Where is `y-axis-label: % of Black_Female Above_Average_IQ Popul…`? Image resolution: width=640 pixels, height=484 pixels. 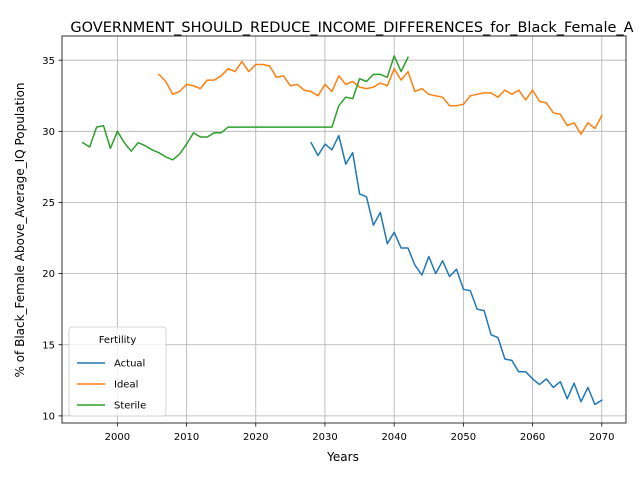 y-axis-label: % of Black_Female Above_Average_IQ Popul… is located at coordinates (20, 229).